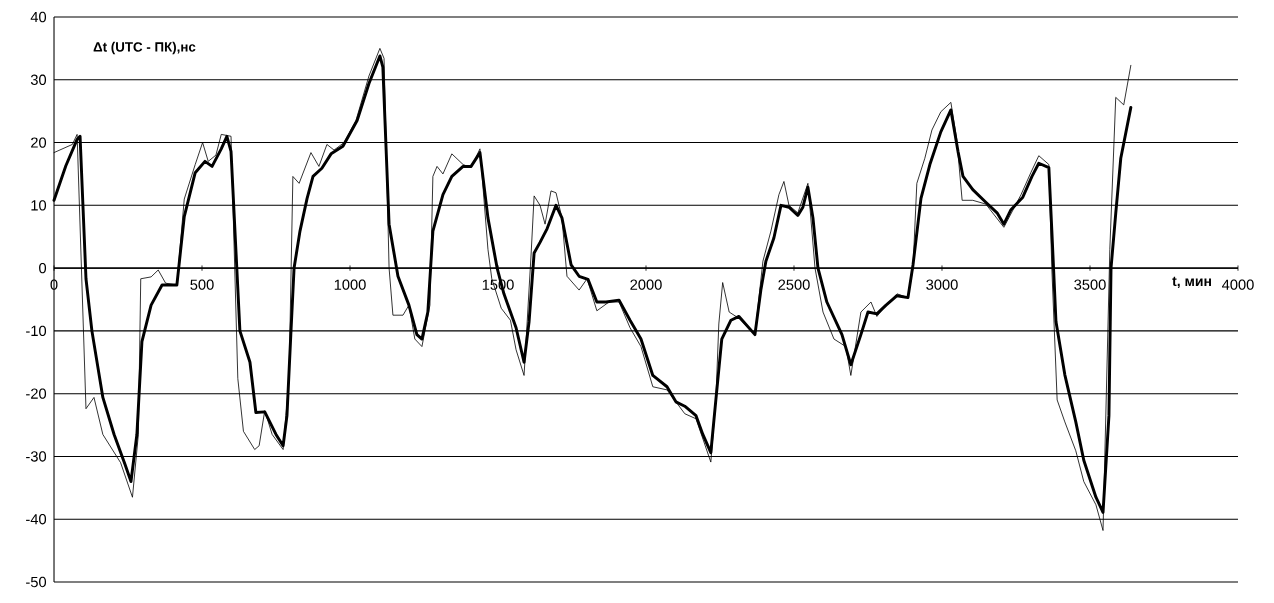 The width and height of the screenshot is (1274, 603). Describe the element at coordinates (39, 142) in the screenshot. I see `y-tick-label: 20` at that location.